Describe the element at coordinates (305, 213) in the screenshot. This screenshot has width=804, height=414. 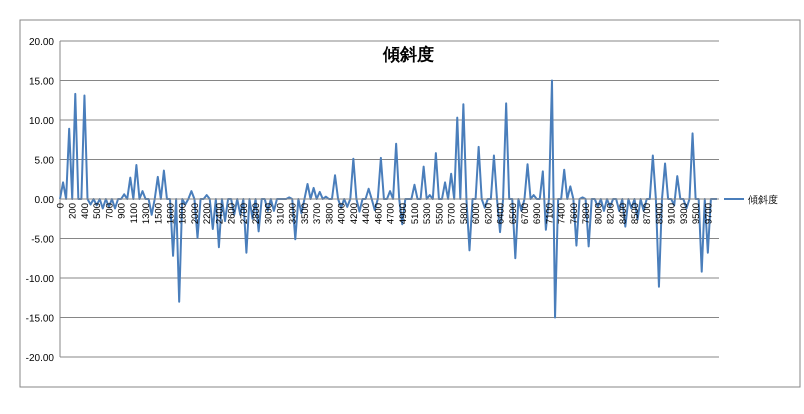
I see `x-tick-label: 3500` at that location.